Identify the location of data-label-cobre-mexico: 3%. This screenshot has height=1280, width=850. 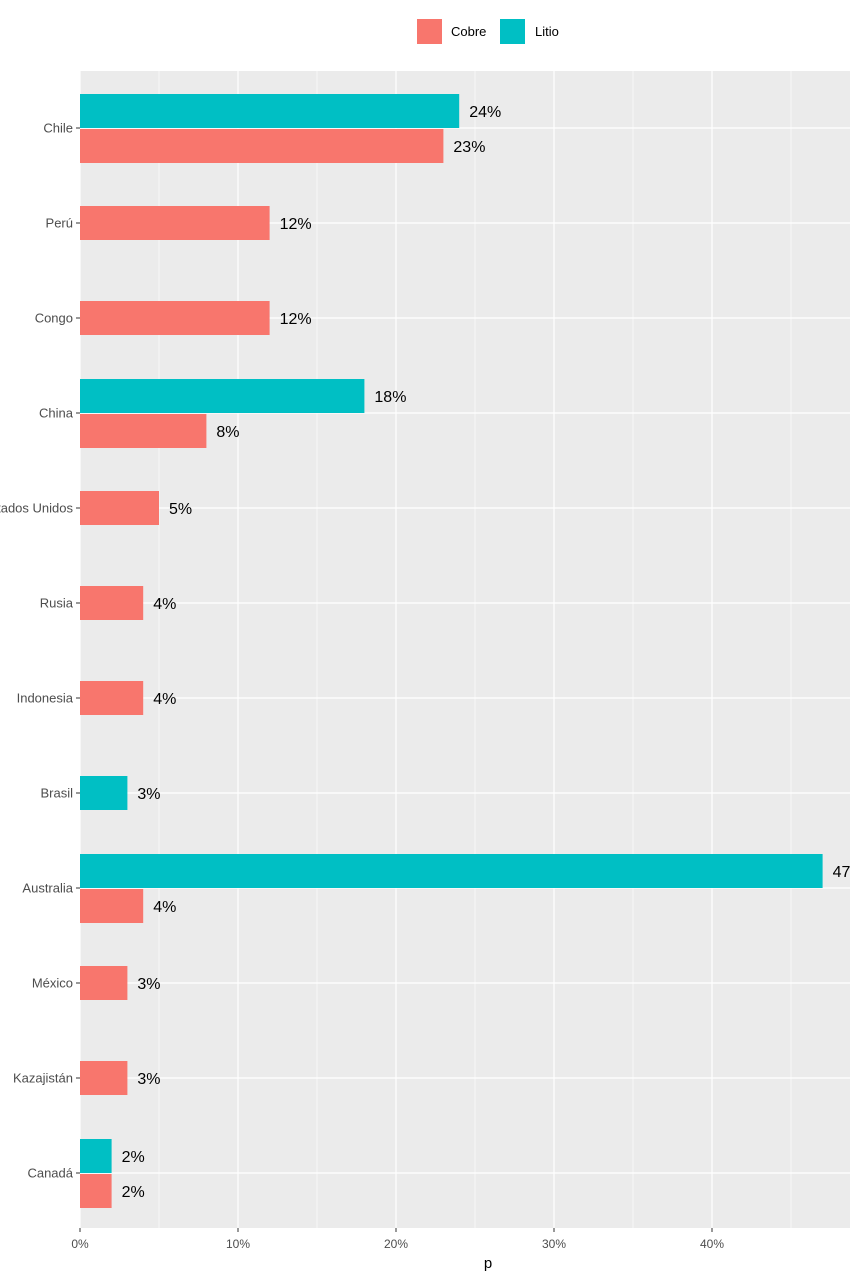
(148, 984).